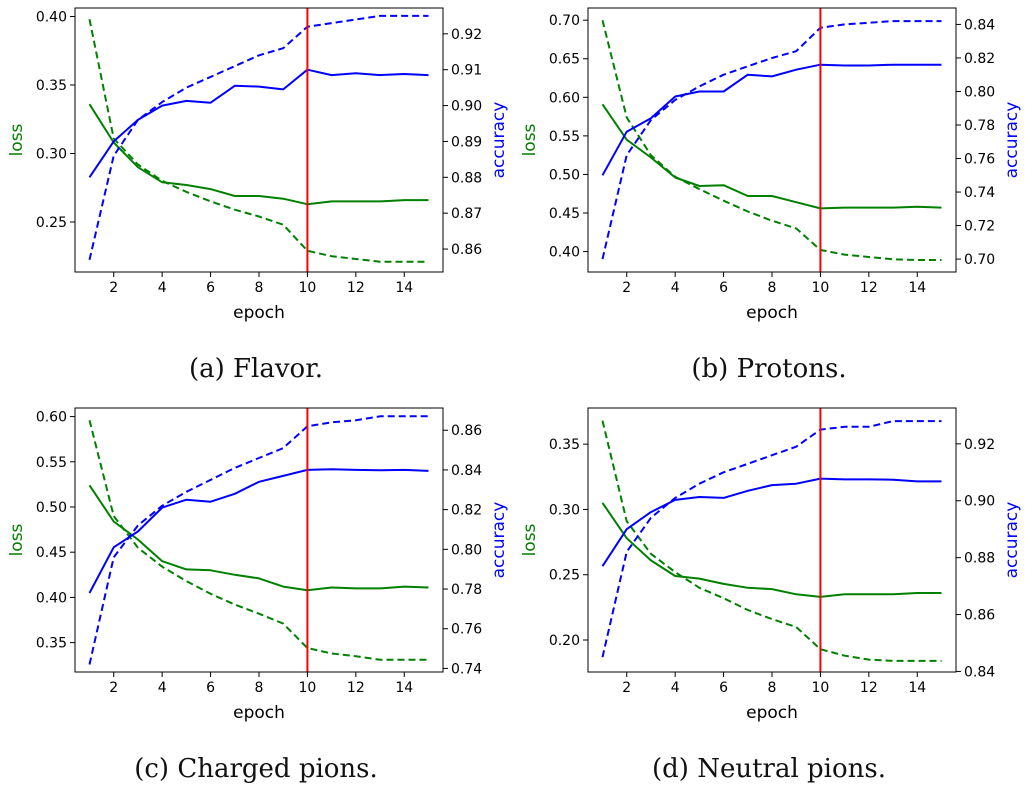 This screenshot has width=1025, height=787. Describe the element at coordinates (979, 445) in the screenshot. I see `y-right-tick-label: 0.92` at that location.